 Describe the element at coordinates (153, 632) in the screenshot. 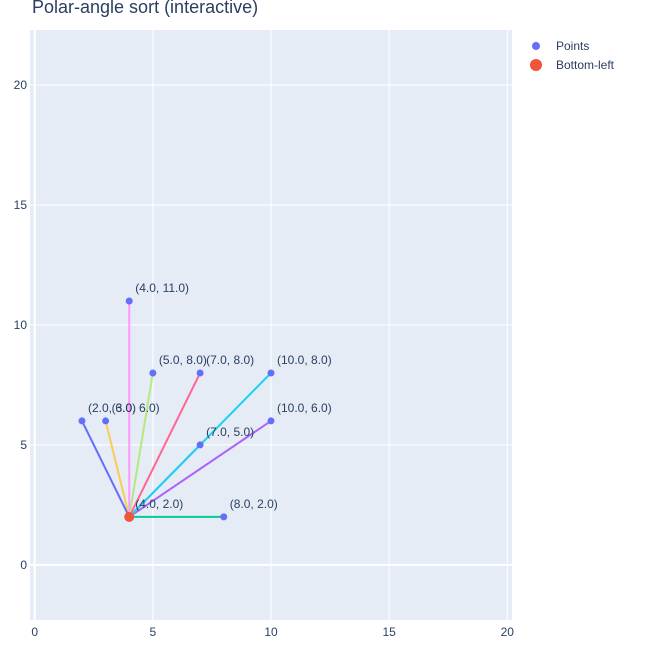

I see `x-tick-label: 5` at that location.